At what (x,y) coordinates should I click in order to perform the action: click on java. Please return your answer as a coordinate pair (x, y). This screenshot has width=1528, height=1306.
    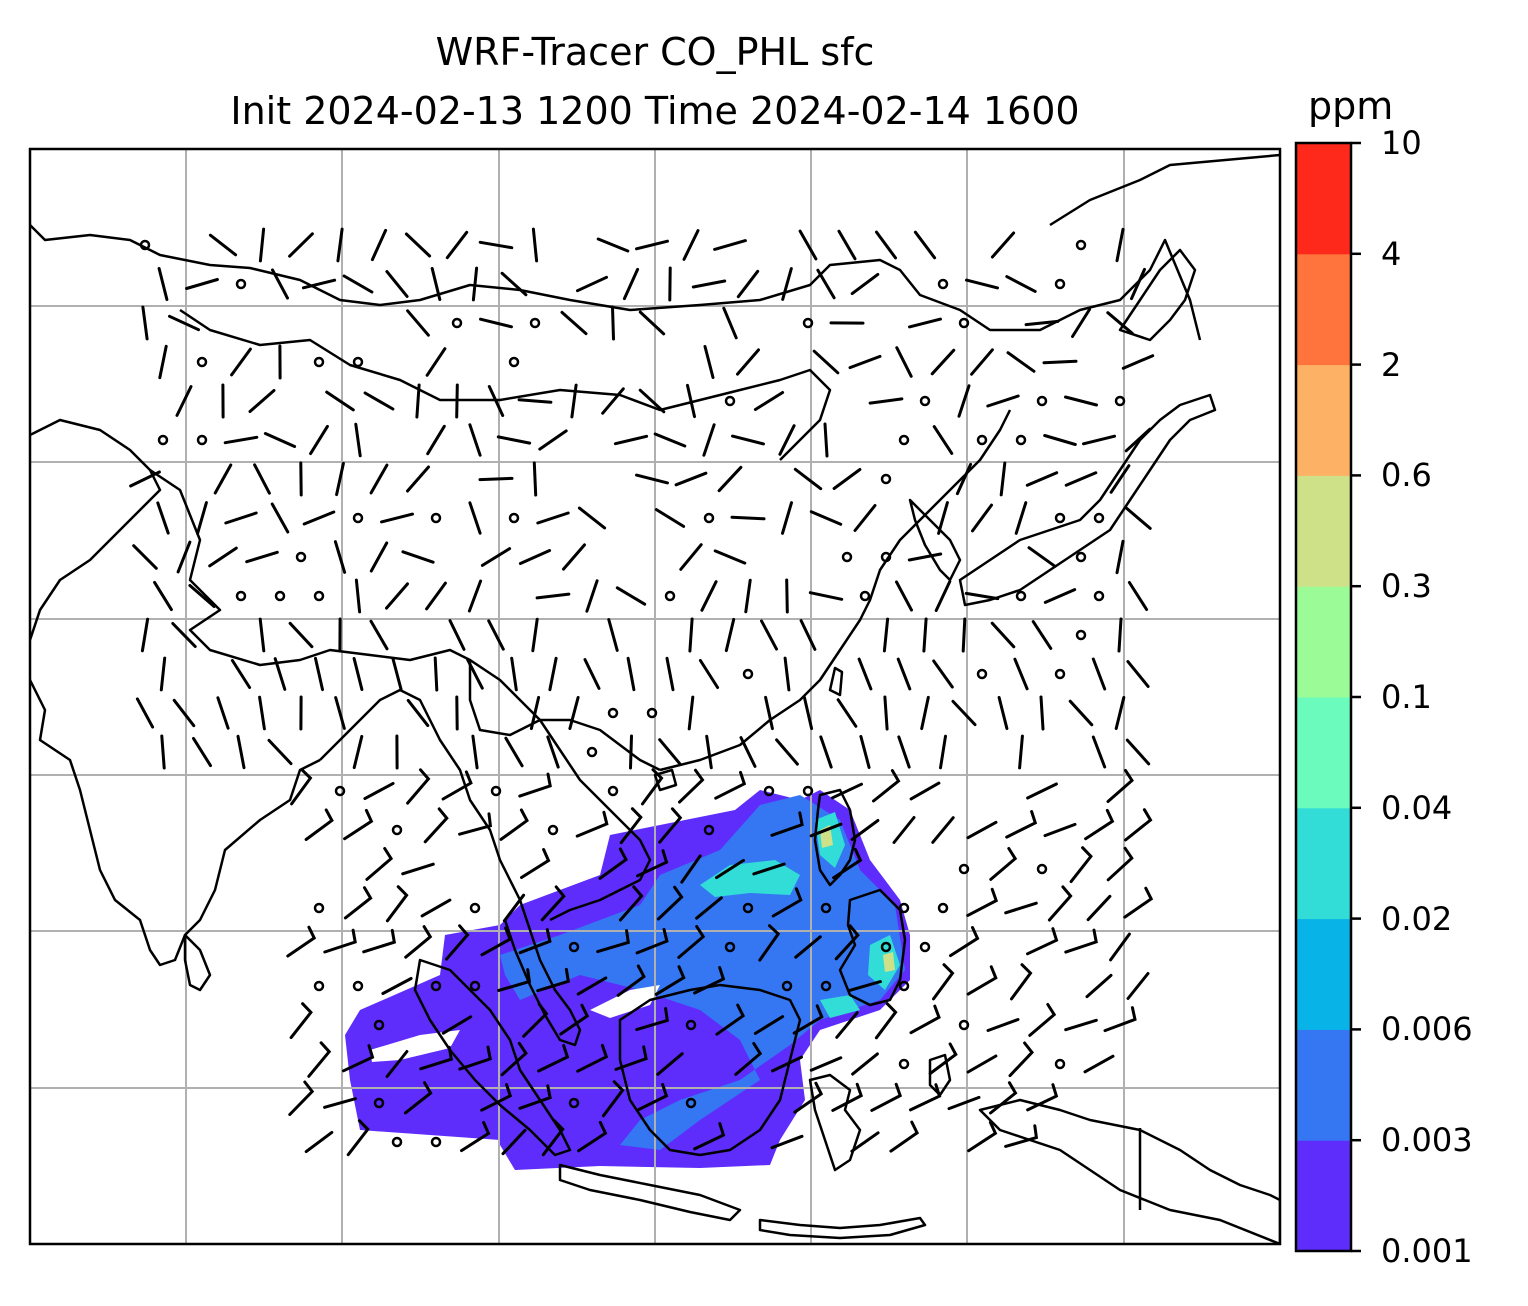
    Looking at the image, I should click on (650, 1192).